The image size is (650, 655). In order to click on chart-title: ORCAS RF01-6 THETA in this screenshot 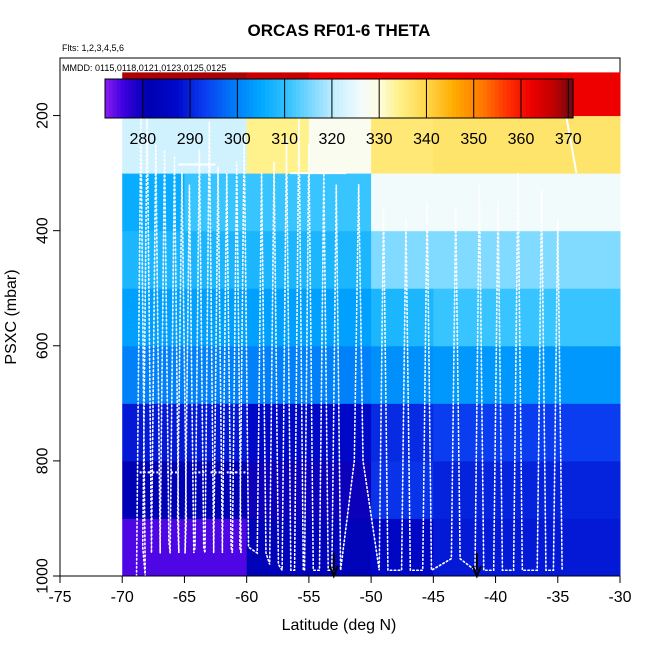, I will do `click(339, 30)`.